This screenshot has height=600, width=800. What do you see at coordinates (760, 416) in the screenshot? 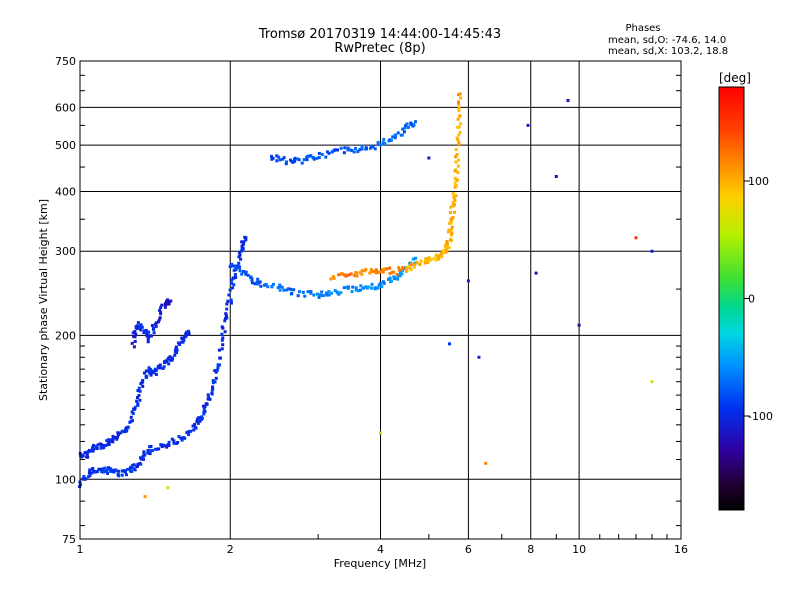
I see `colorbar-tick-label: -100` at bounding box center [760, 416].